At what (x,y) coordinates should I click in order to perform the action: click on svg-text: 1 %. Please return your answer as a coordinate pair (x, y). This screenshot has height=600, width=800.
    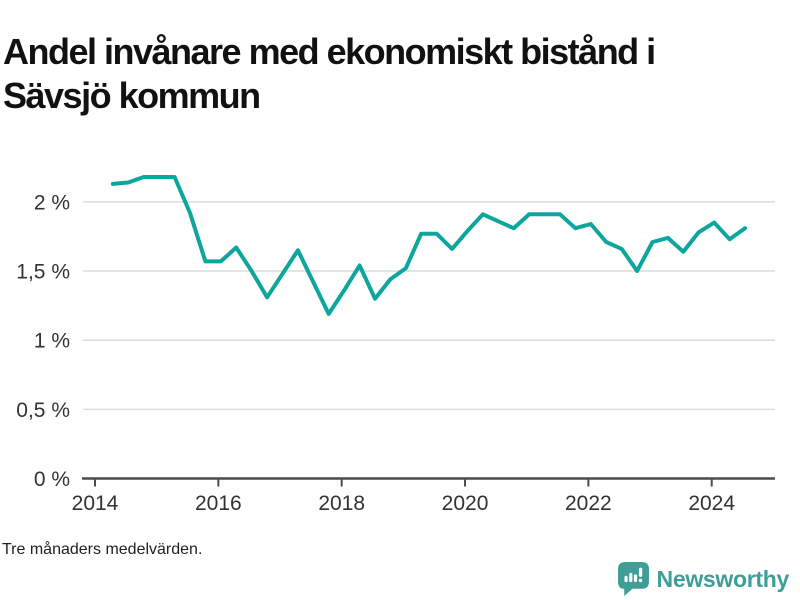
    Looking at the image, I should click on (52, 341).